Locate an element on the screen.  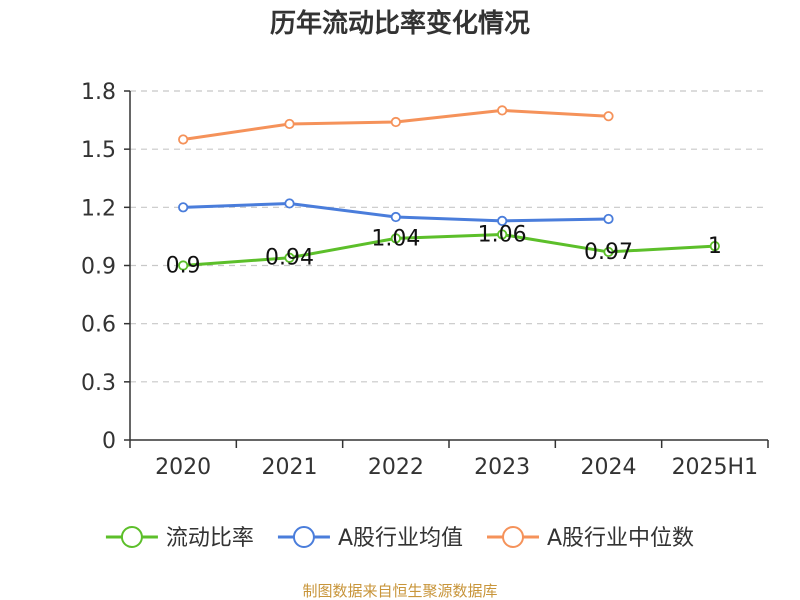
data-label: 0.97 is located at coordinates (608, 252).